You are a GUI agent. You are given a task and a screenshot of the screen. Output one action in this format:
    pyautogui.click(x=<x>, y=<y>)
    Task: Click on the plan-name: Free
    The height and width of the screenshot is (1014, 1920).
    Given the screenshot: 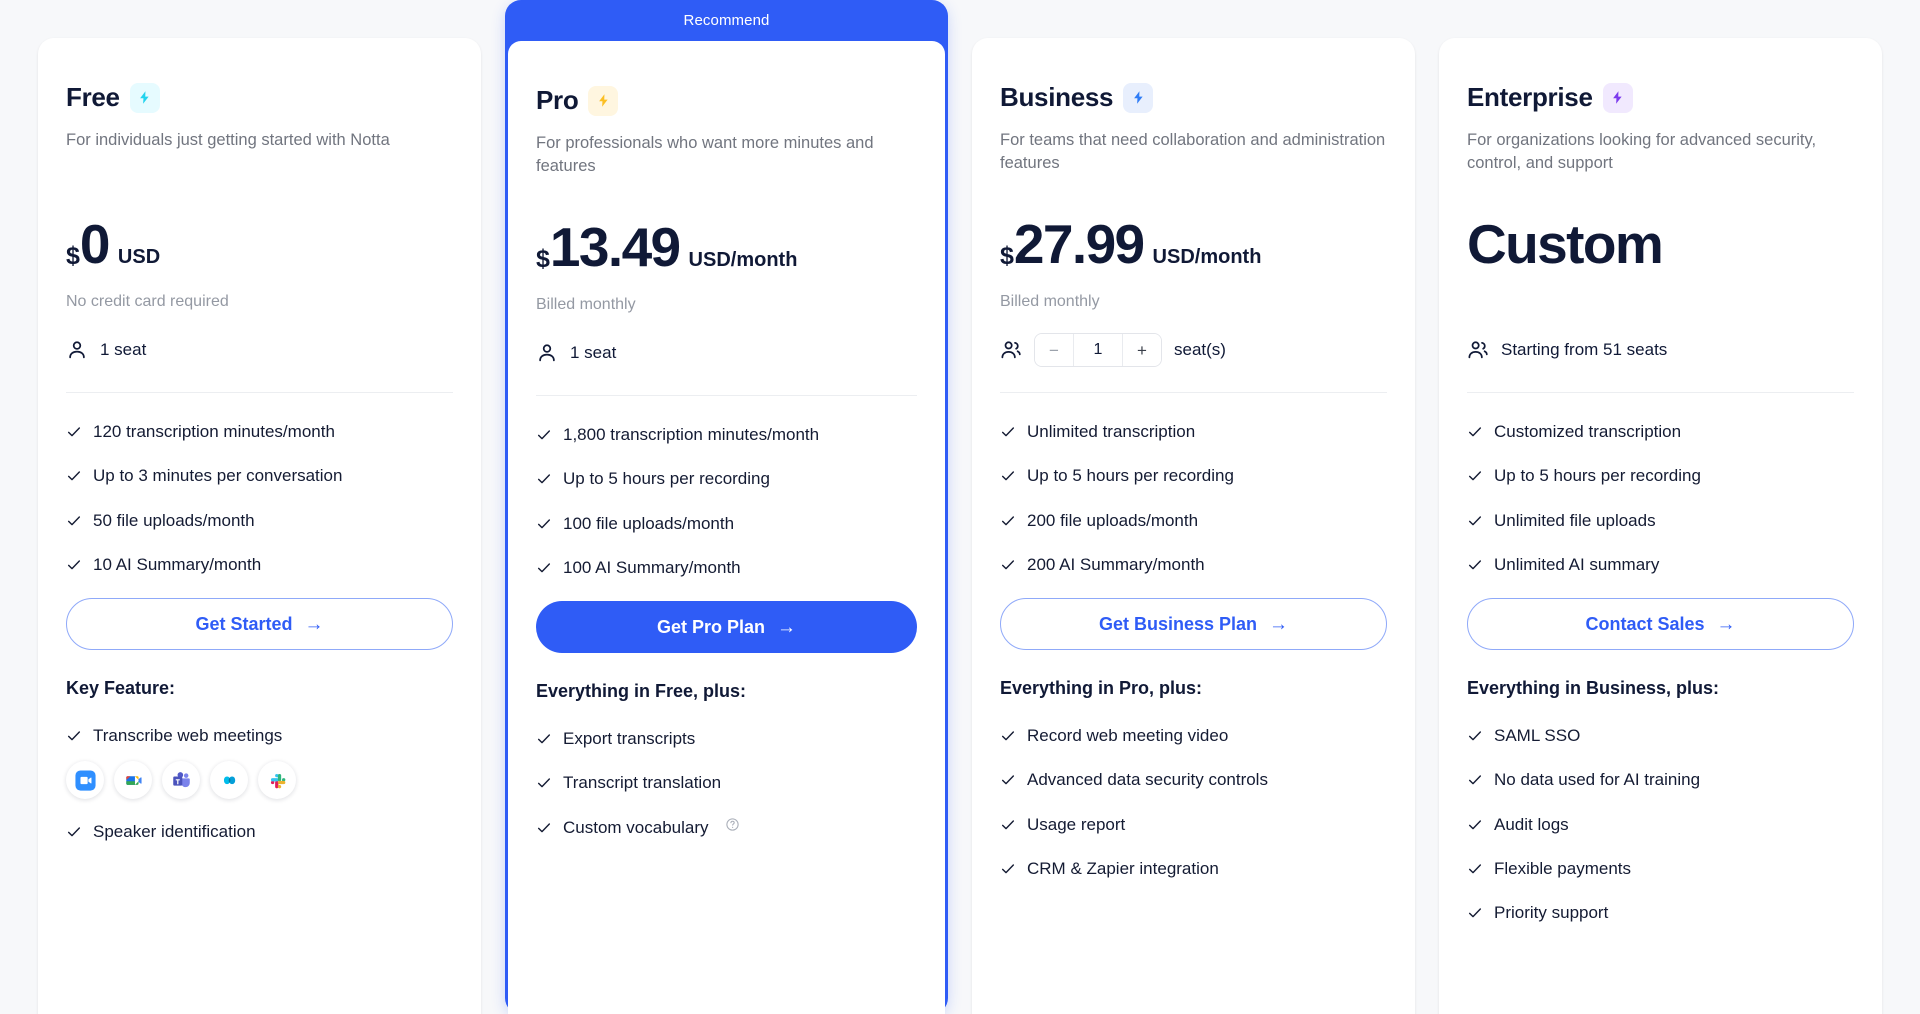 What is the action you would take?
    pyautogui.click(x=93, y=97)
    